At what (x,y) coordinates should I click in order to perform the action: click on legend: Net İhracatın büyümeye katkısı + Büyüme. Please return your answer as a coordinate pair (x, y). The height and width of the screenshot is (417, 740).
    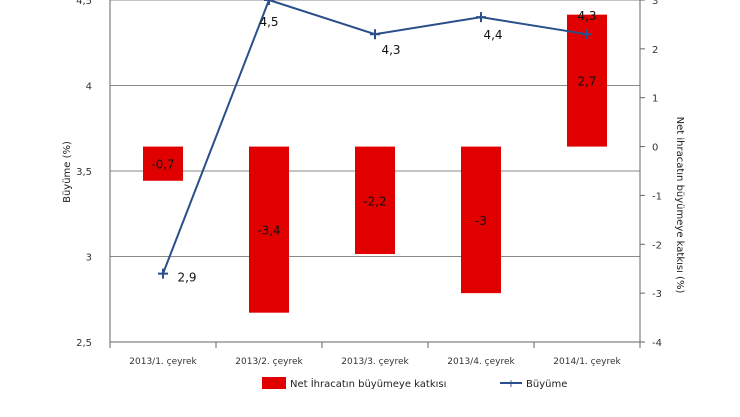
    Looking at the image, I should click on (414, 383).